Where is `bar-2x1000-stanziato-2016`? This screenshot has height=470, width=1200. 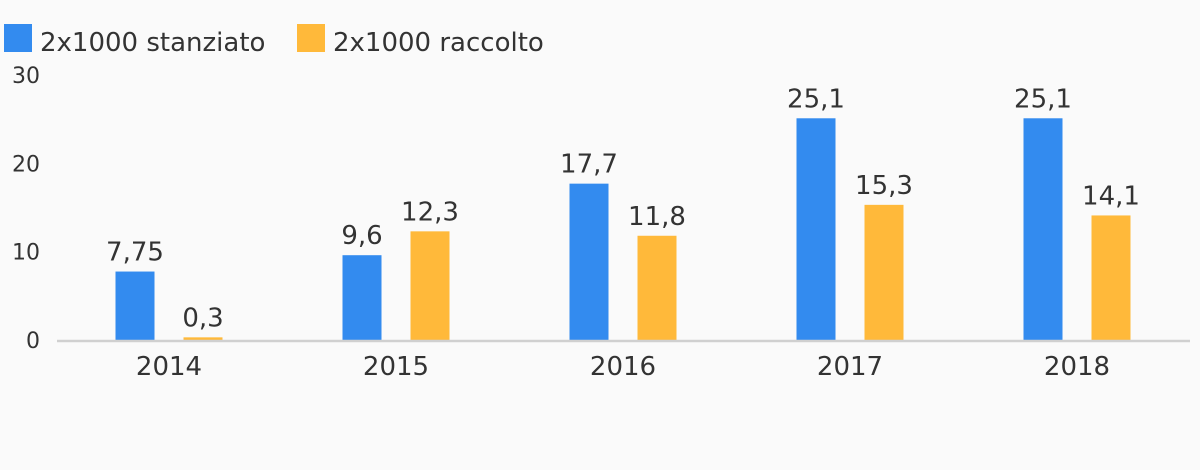
bar-2x1000-stanziato-2016 is located at coordinates (589, 261).